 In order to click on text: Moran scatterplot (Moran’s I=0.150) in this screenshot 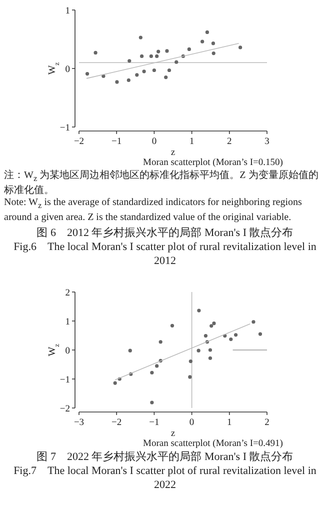, I will do `click(213, 163)`.